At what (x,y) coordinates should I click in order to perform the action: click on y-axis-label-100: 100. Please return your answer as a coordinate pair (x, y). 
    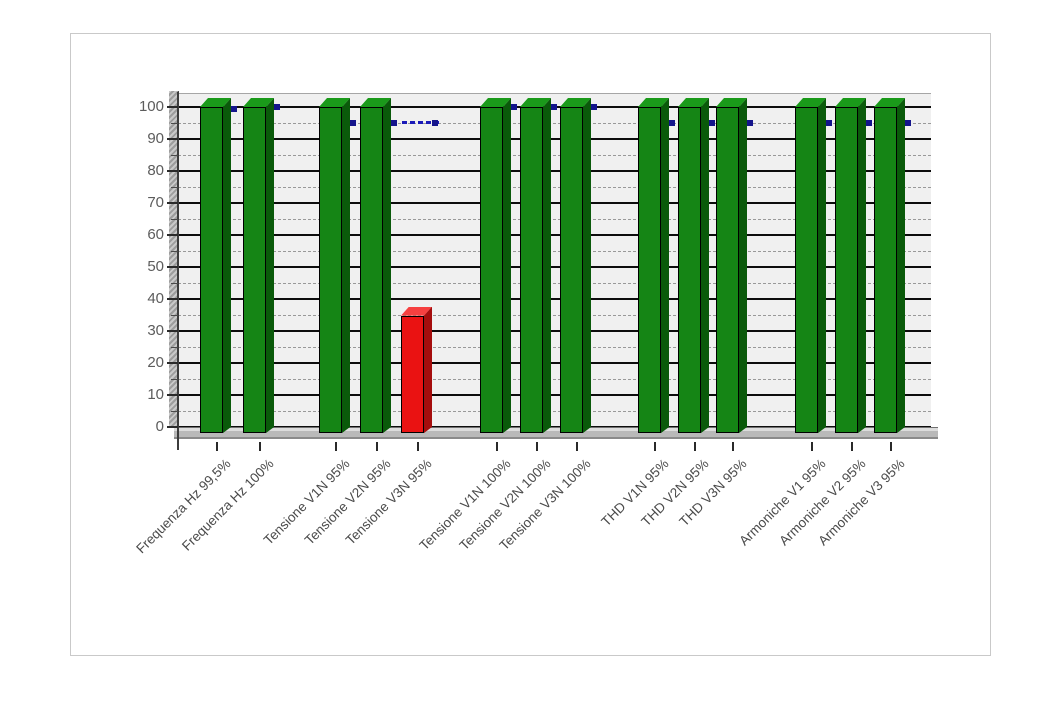
    Looking at the image, I should click on (151, 106).